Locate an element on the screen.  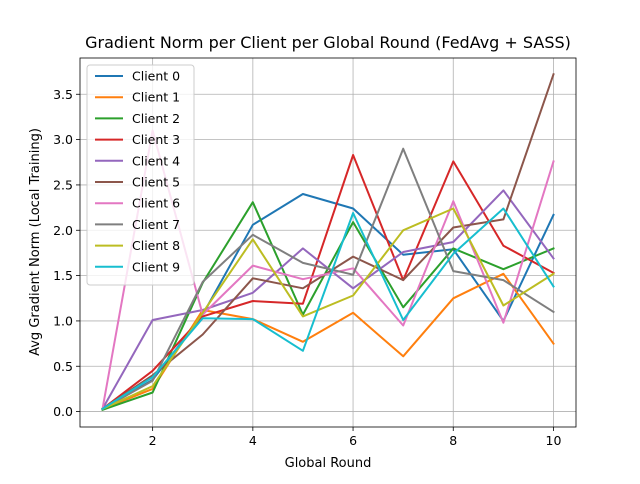
x-tick-label: 8 is located at coordinates (453, 440).